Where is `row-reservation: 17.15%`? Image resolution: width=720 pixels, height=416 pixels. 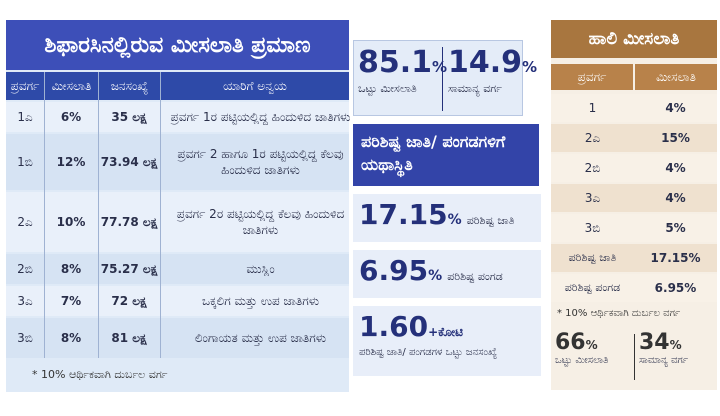 row-reservation: 17.15% is located at coordinates (675, 258).